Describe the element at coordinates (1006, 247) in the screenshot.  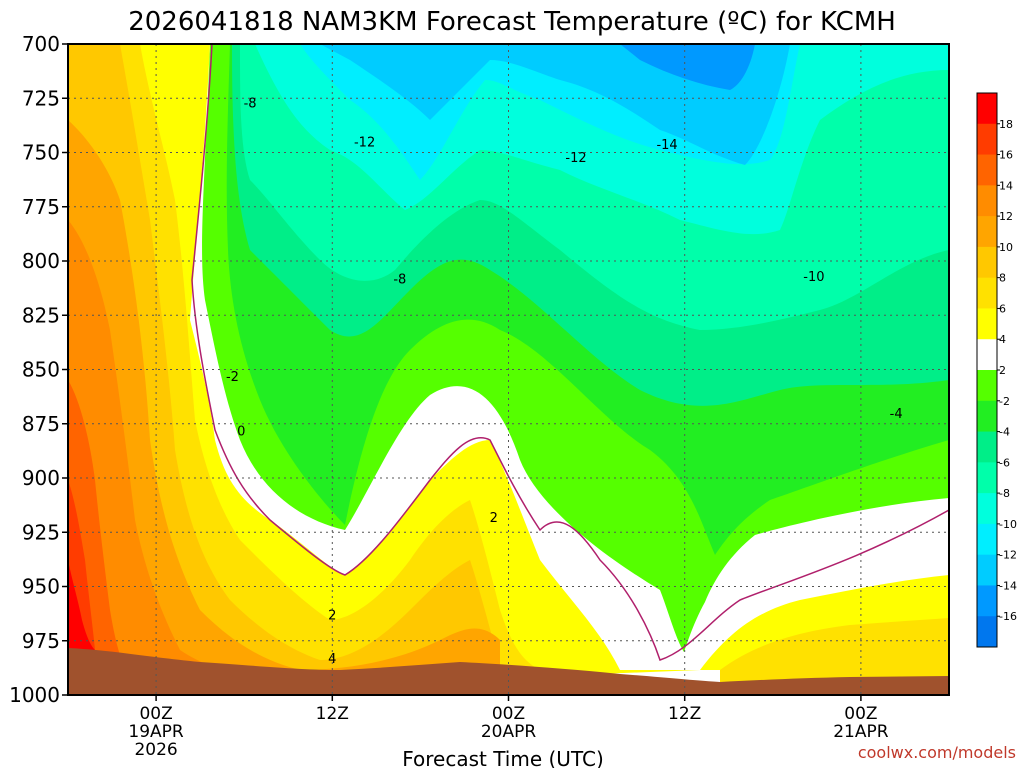
I see `colorbar-label: 10` at that location.